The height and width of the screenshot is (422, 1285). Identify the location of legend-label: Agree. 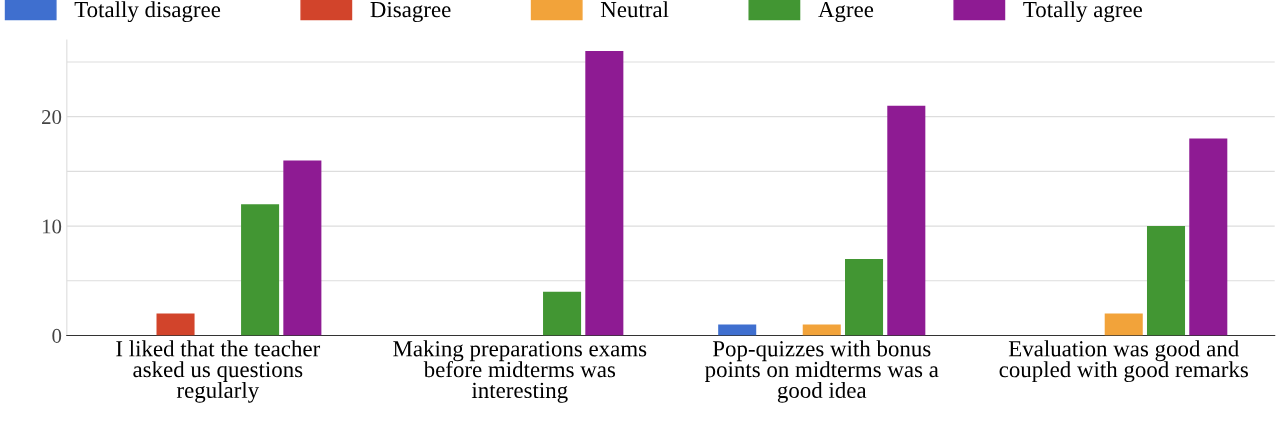
(846, 12).